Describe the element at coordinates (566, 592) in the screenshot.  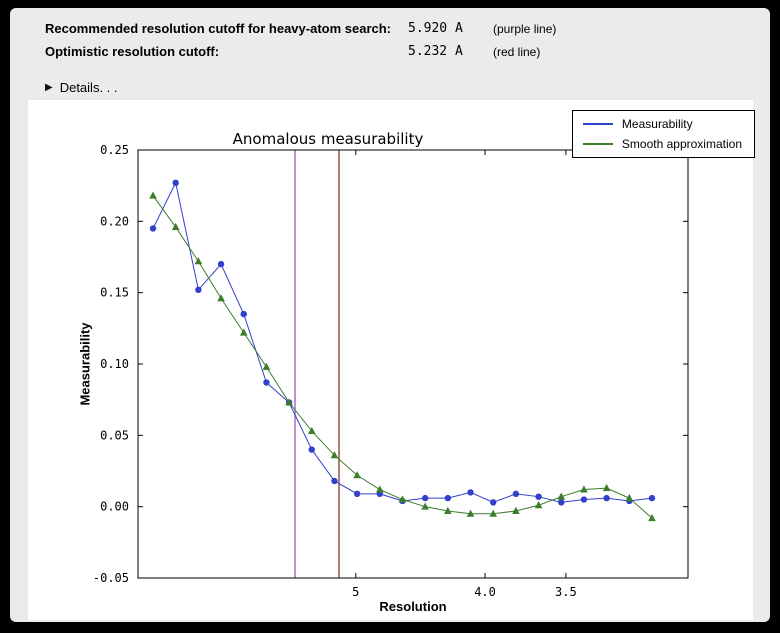
I see `x-tick-label: 3.5` at that location.